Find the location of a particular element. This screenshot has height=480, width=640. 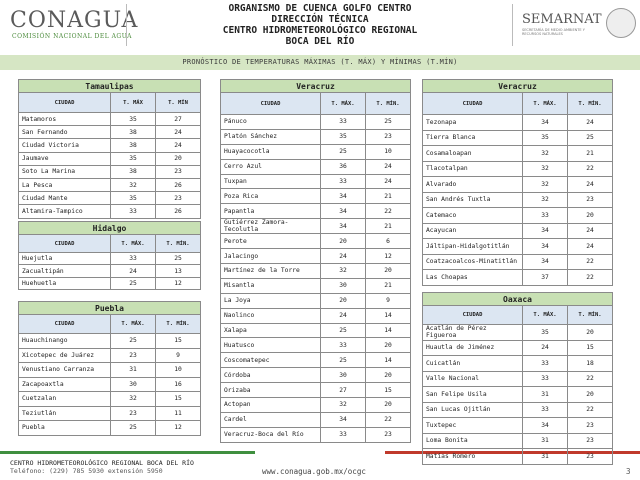

city: Coatzacoalcos-Minatitlán is located at coordinates (472, 261).